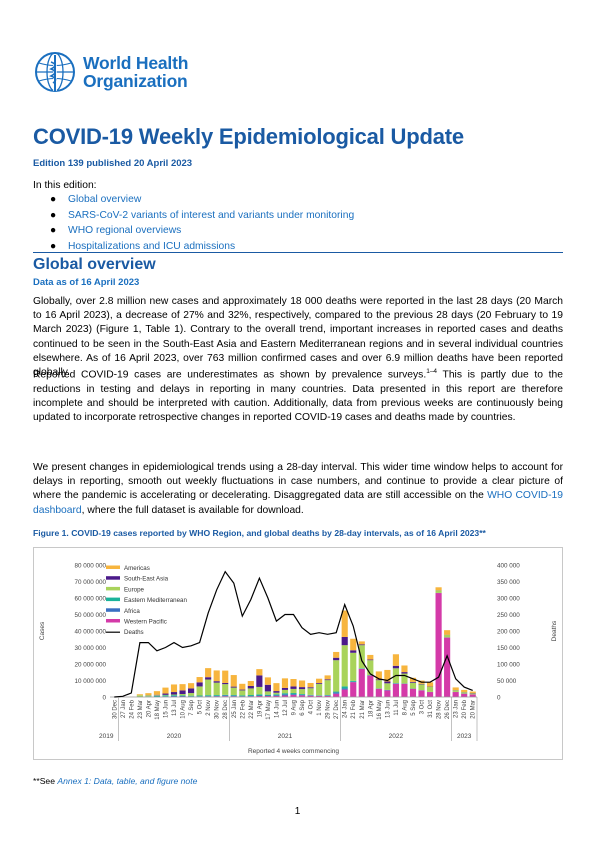 The height and width of the screenshot is (842, 595). I want to click on toc-link: WHO regional overviews, so click(125, 230).